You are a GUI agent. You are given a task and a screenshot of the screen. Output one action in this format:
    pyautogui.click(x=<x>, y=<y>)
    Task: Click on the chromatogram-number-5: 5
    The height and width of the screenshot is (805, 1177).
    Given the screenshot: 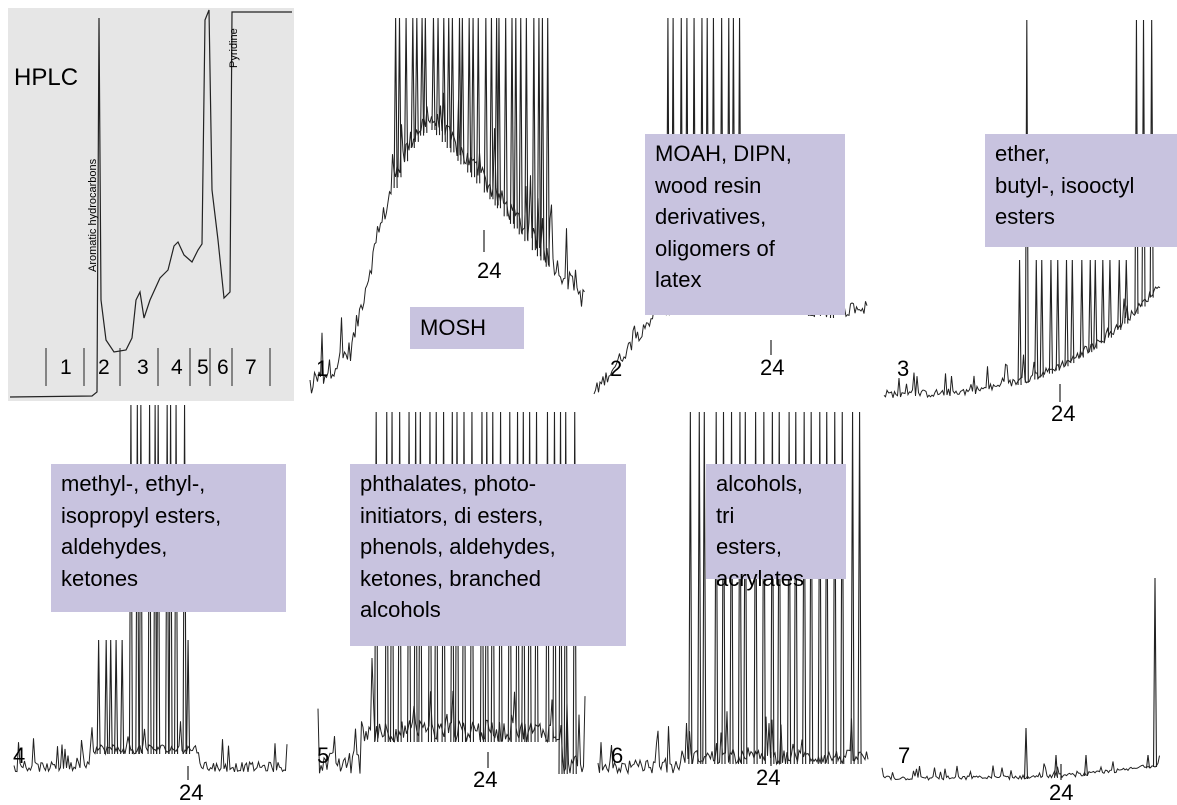 What is the action you would take?
    pyautogui.click(x=323, y=755)
    